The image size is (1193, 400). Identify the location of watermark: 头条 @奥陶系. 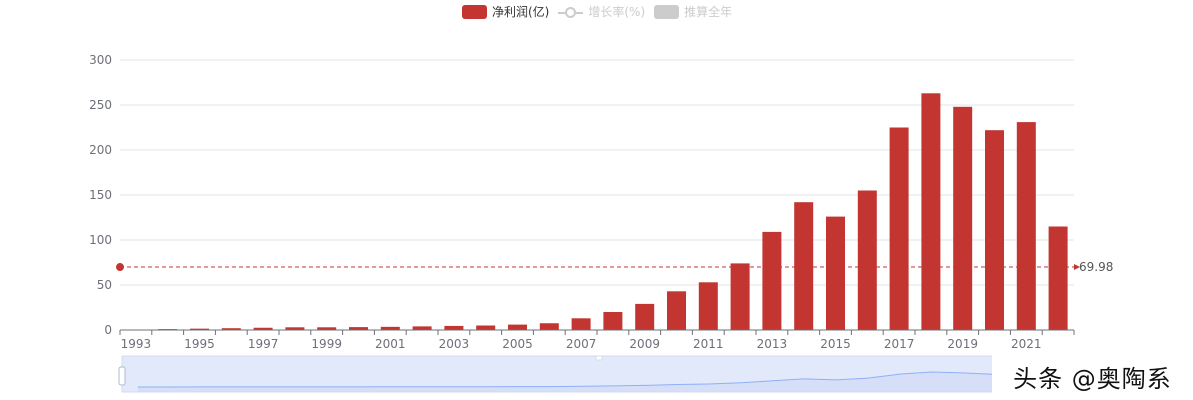
(1092, 376).